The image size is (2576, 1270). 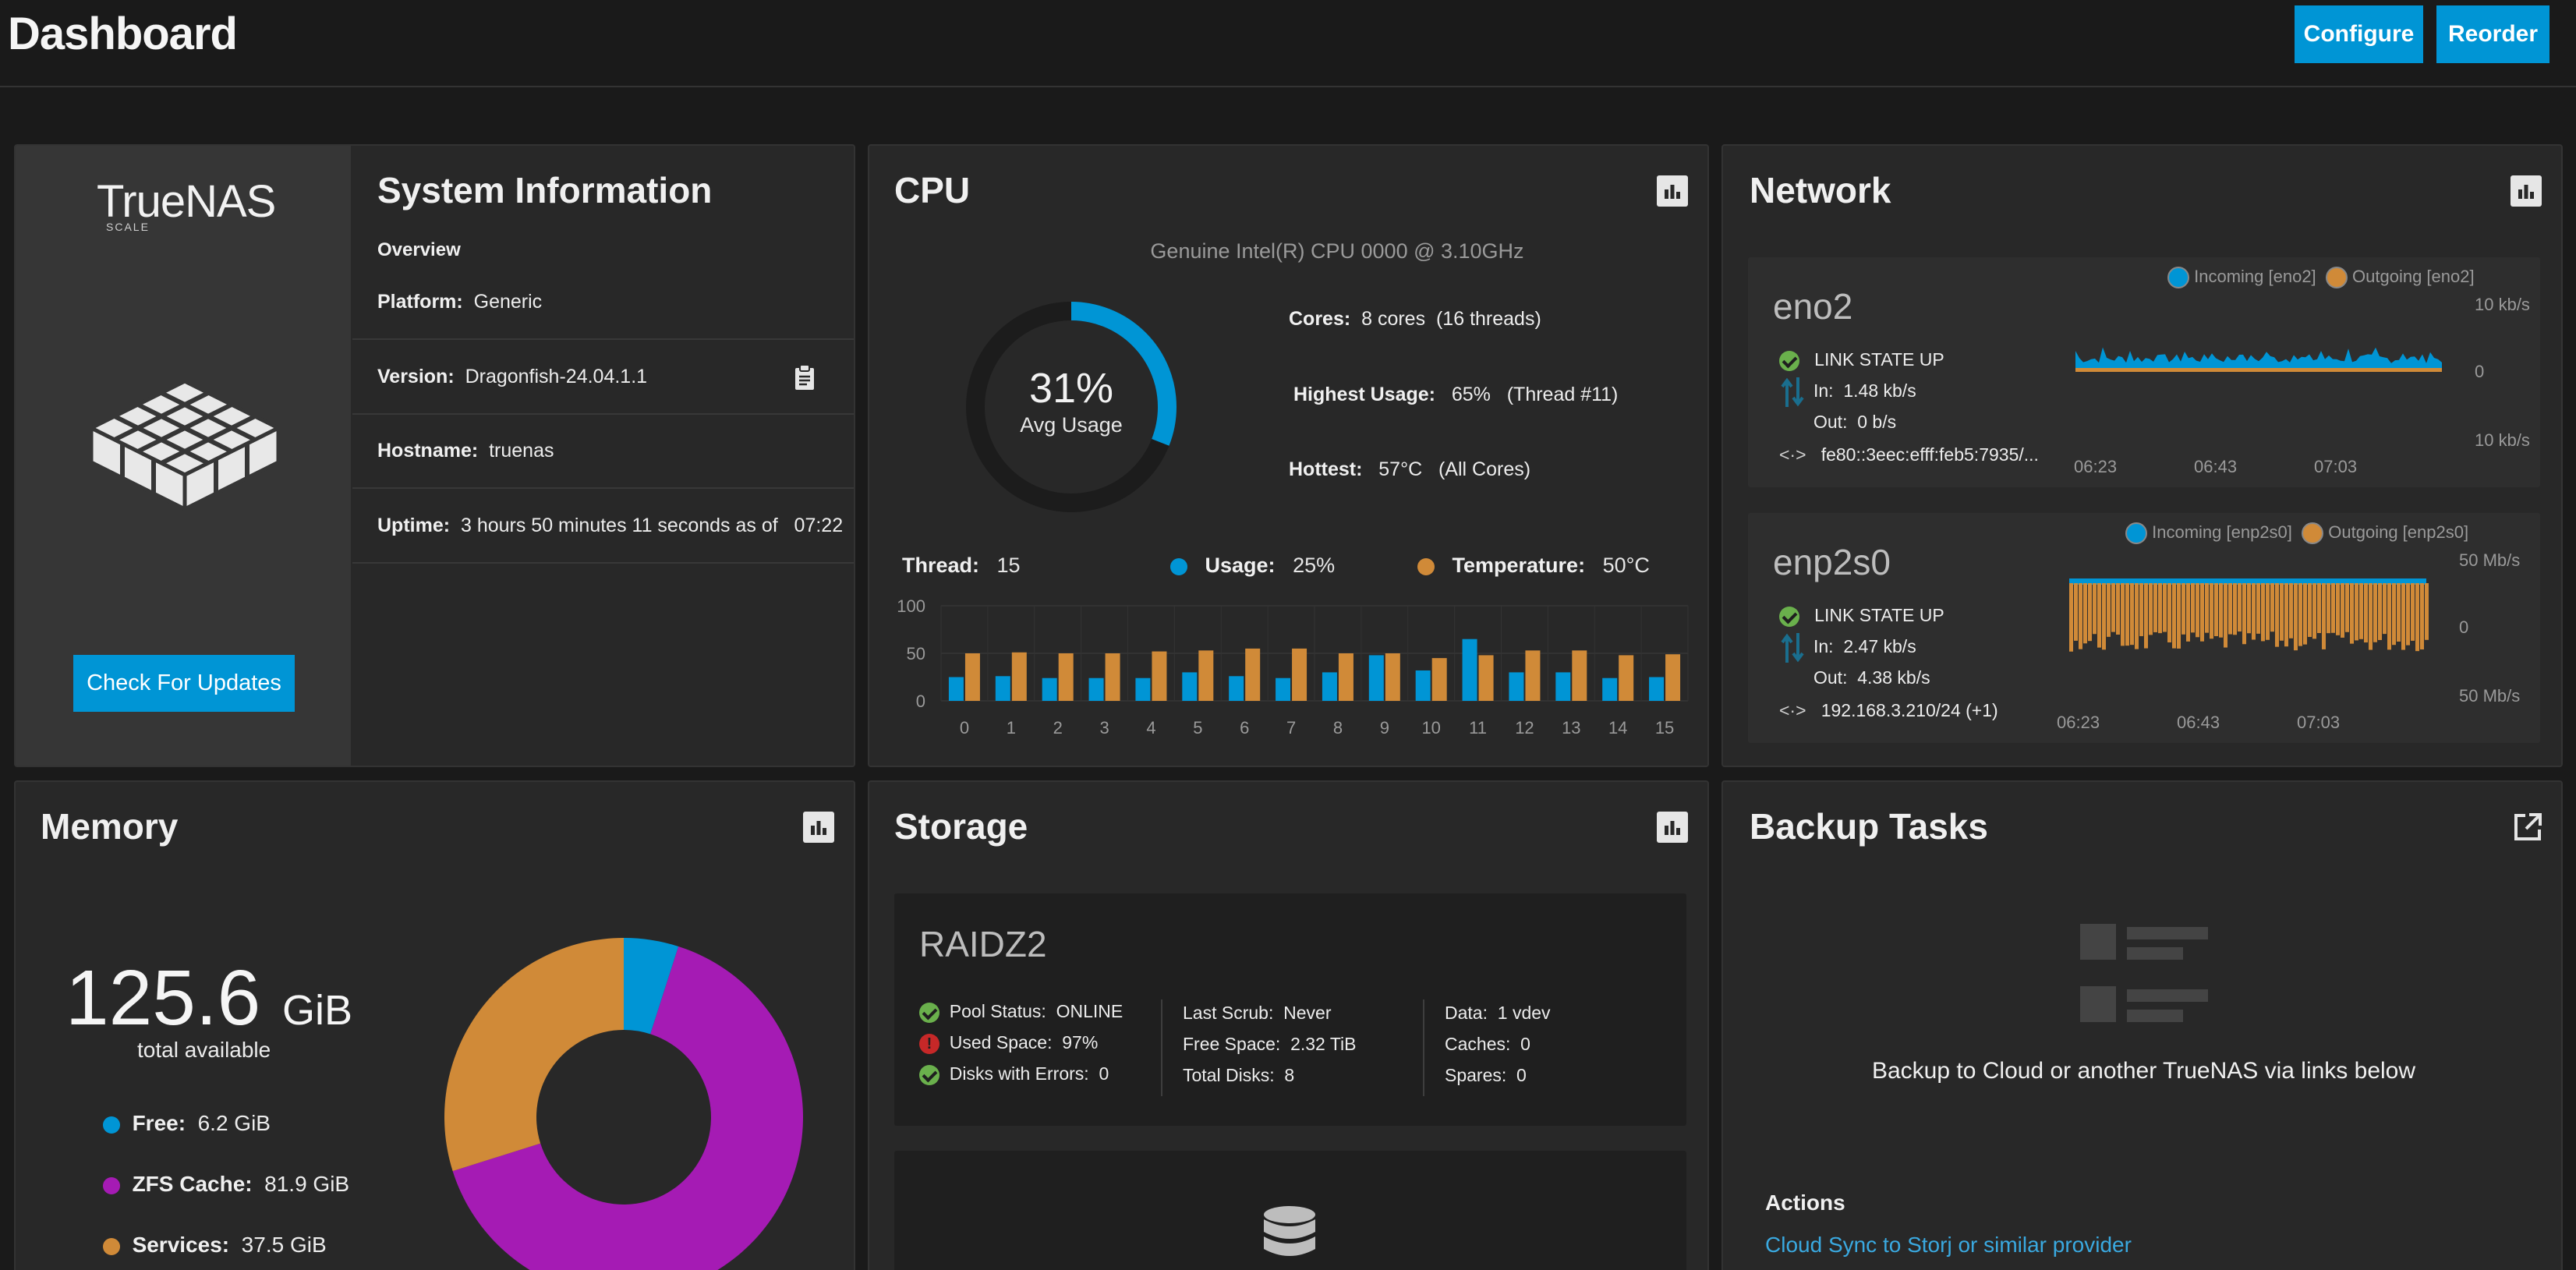 I want to click on memory-reports-button, so click(x=818, y=827).